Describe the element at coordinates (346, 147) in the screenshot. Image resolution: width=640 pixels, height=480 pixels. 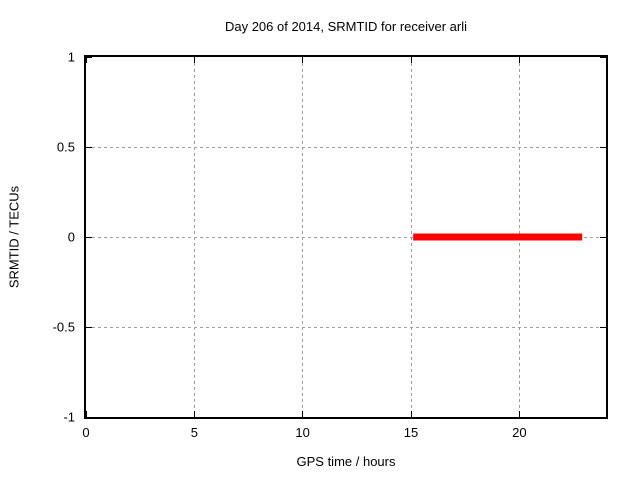
I see `gridline-y-0.5` at that location.